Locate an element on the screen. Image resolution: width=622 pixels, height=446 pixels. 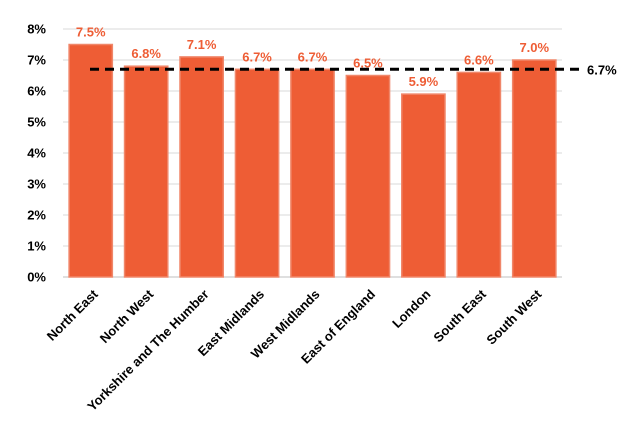
data-labels: 7.5% 6.8% 7.1% 6.7% 6.7% 6.5% 5.9% 6.6% 7.0% is located at coordinates (313, 57).